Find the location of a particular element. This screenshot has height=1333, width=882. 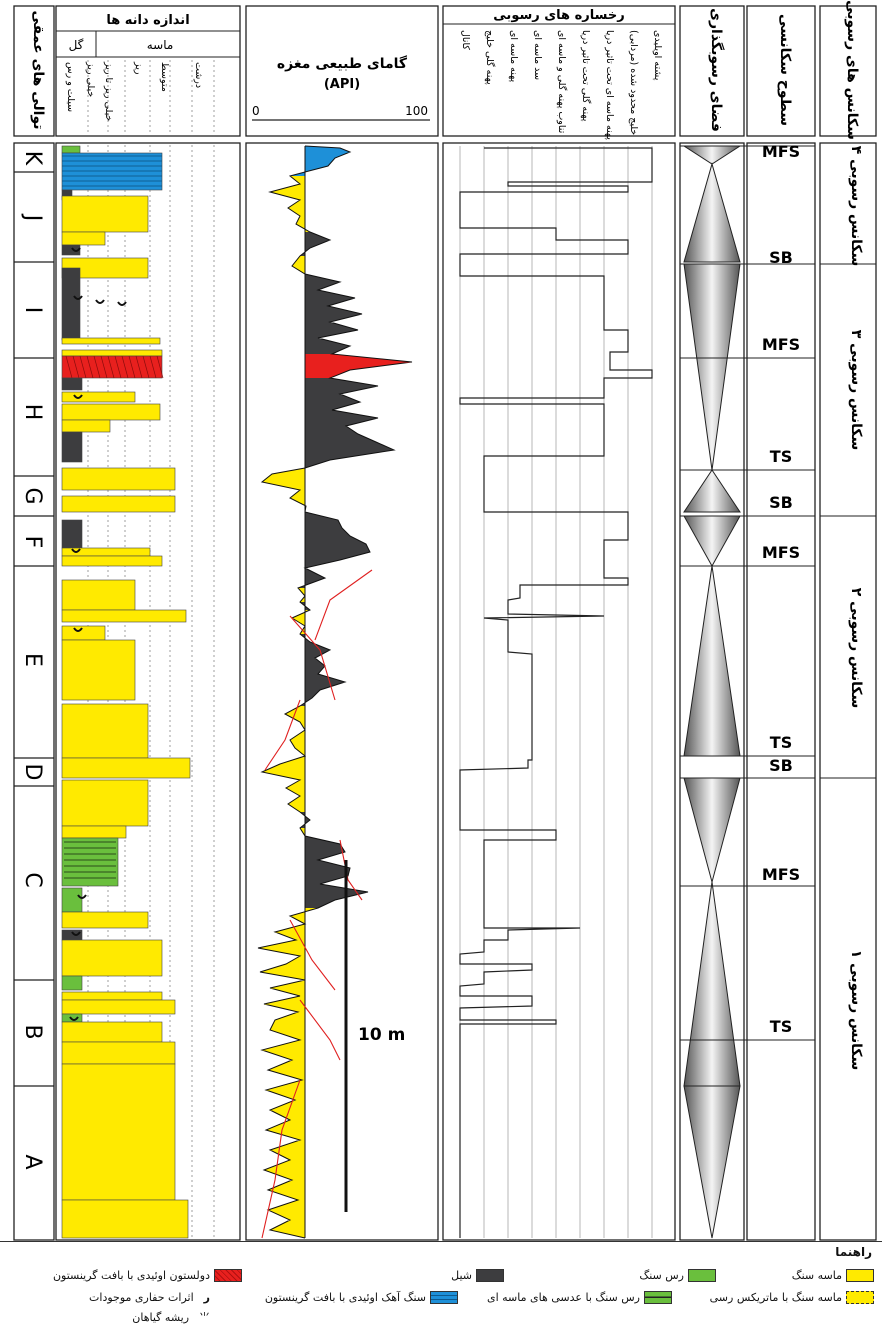

header-grain-size: اندازه دانه ها is located at coordinates (147, 20).